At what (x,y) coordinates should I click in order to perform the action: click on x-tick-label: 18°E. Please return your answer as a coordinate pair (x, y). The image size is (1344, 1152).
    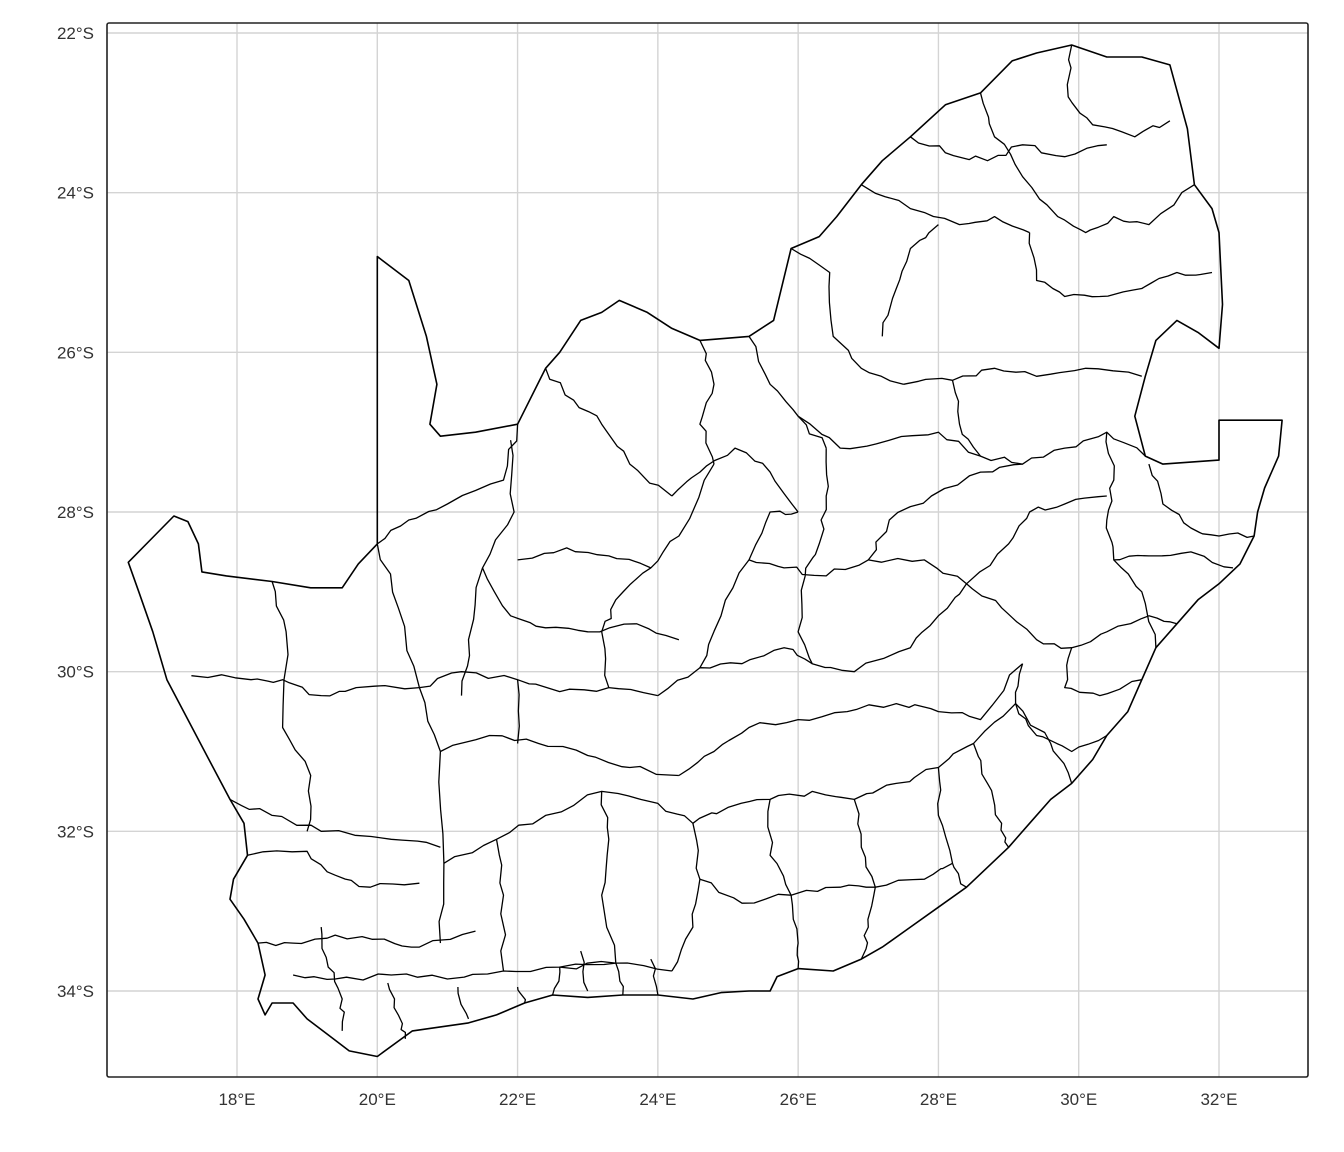
    Looking at the image, I should click on (236, 1099).